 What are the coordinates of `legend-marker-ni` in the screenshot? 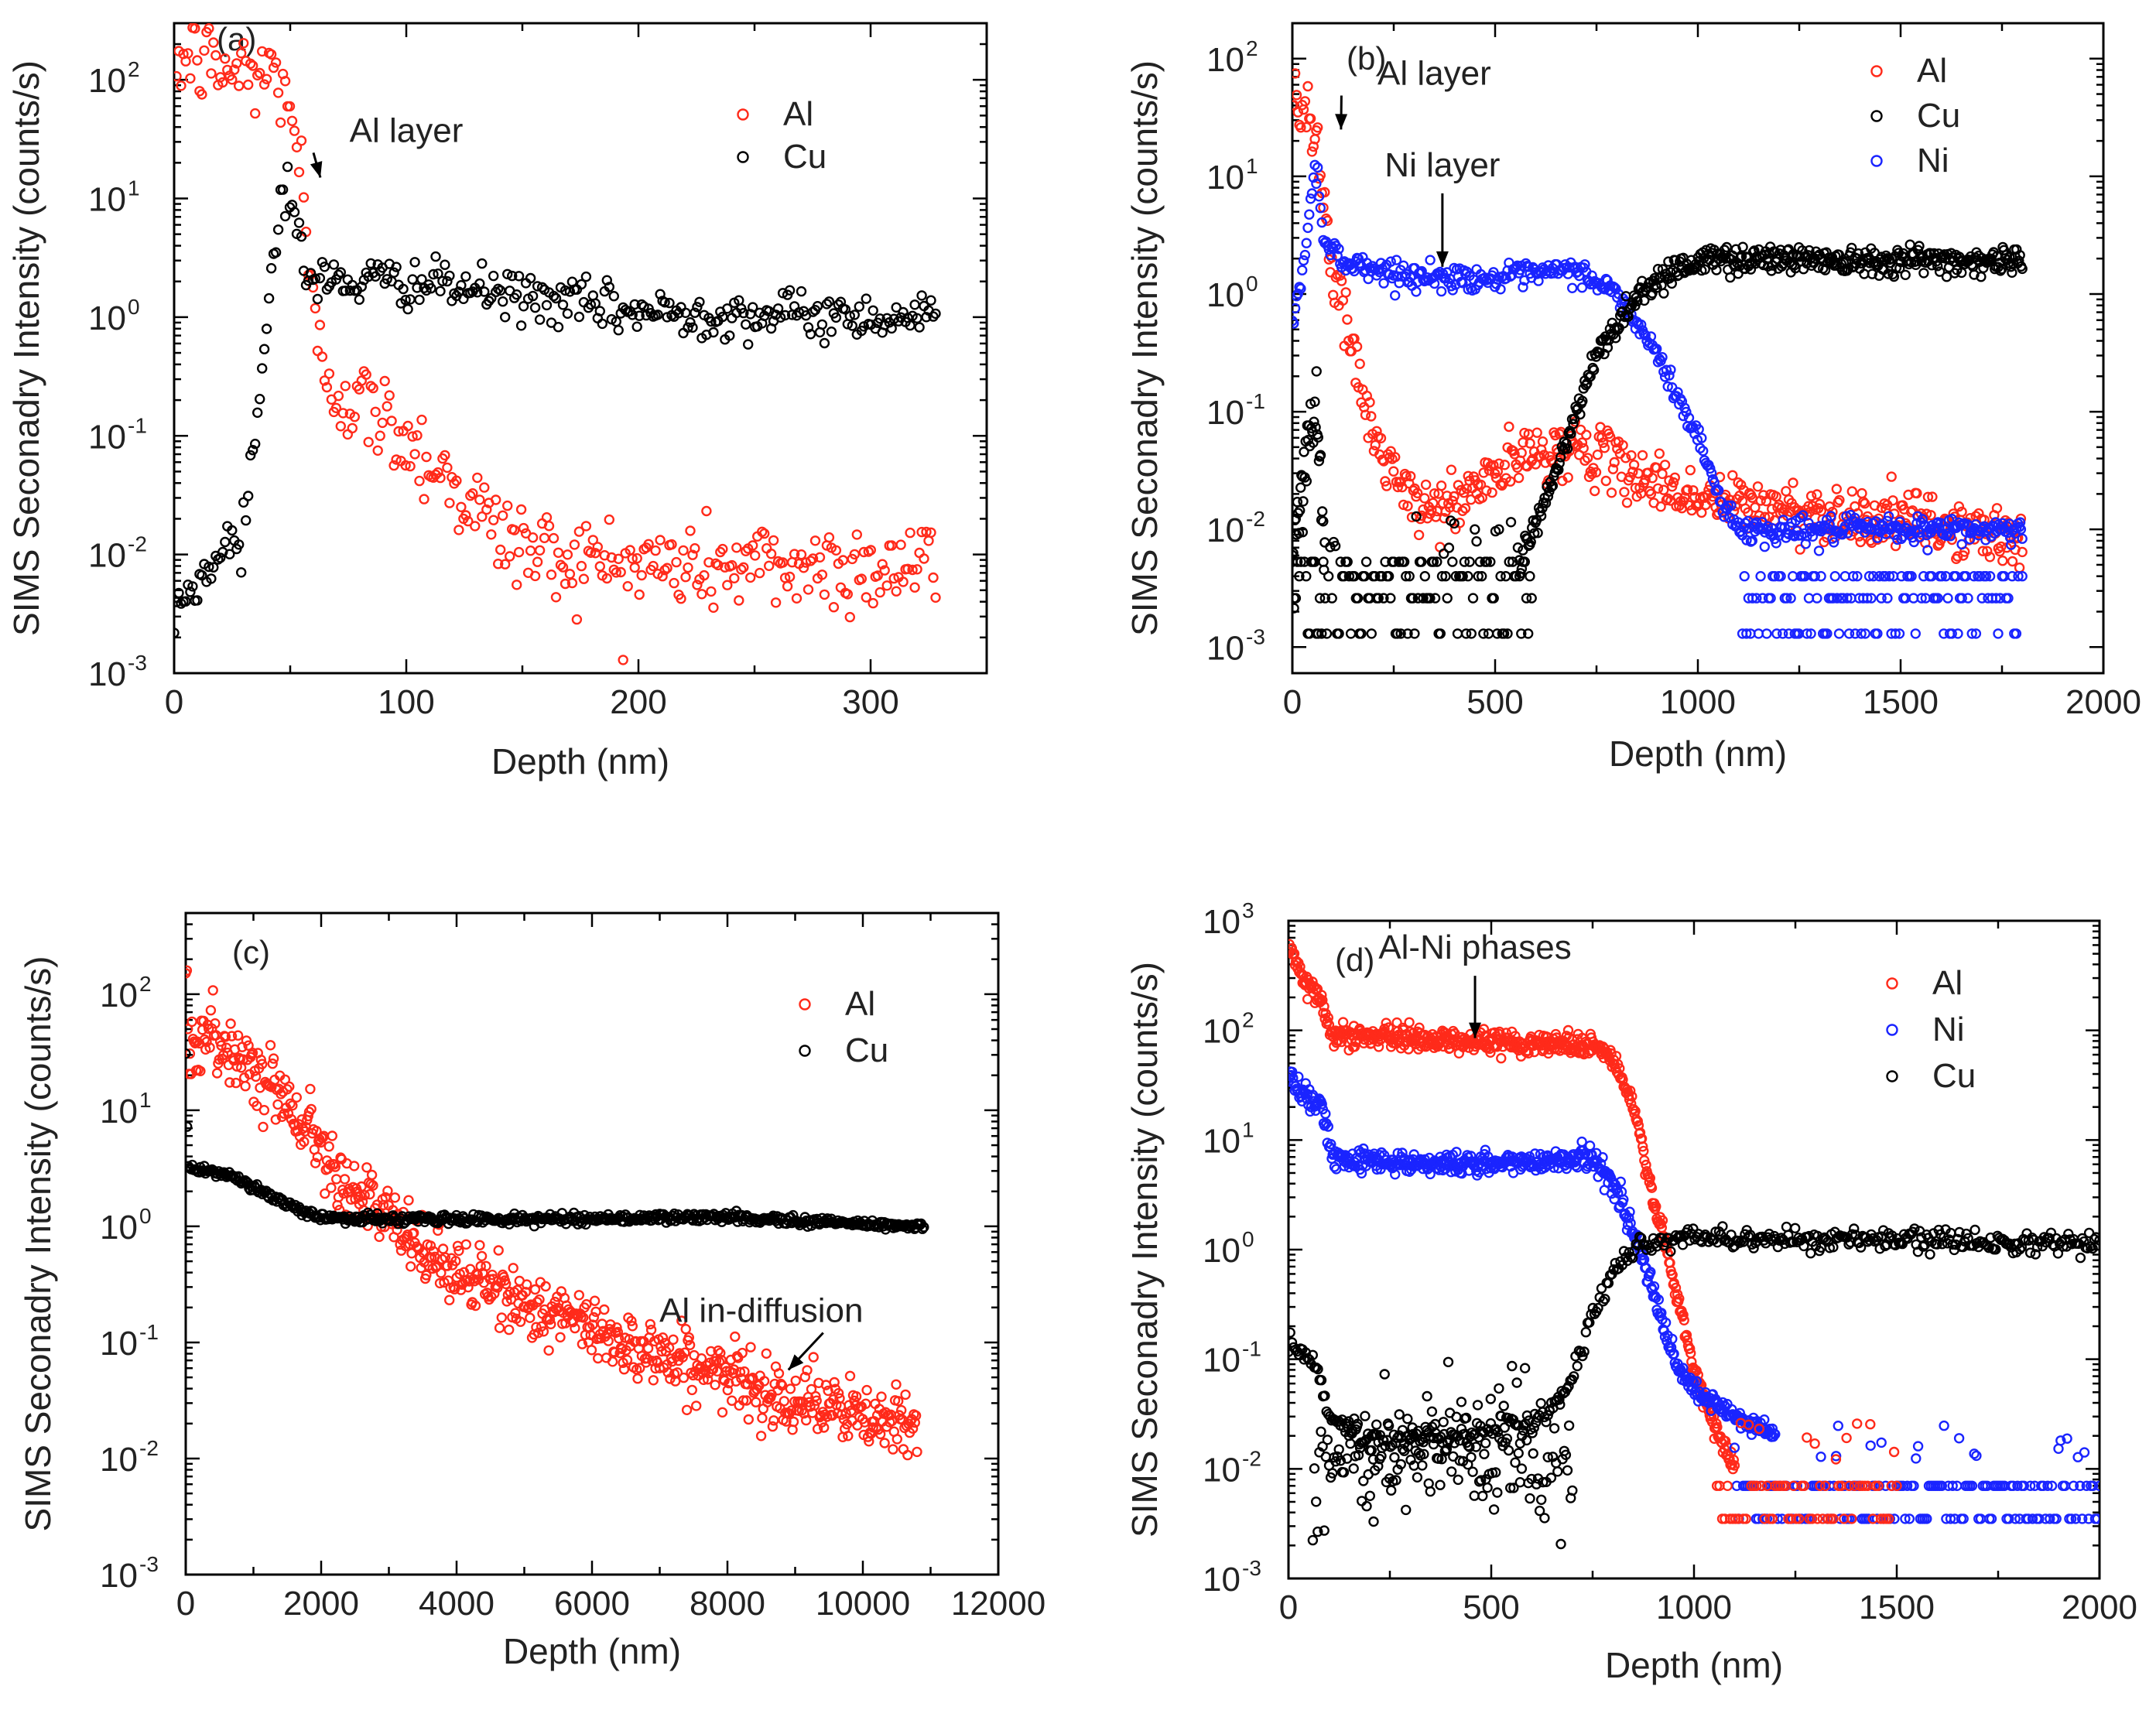 It's located at (1876, 161).